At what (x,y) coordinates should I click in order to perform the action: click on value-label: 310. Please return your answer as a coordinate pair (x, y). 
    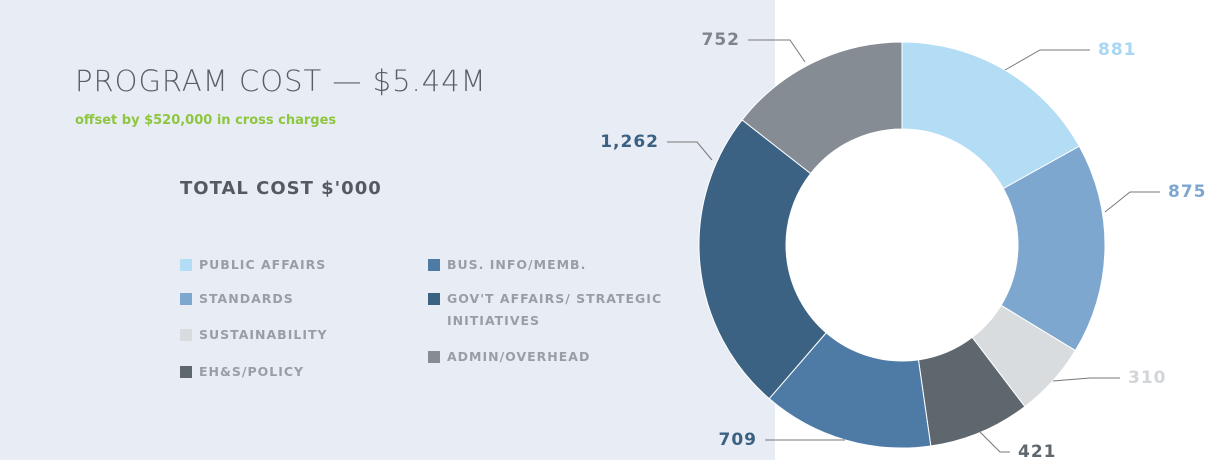
    Looking at the image, I should click on (1147, 378).